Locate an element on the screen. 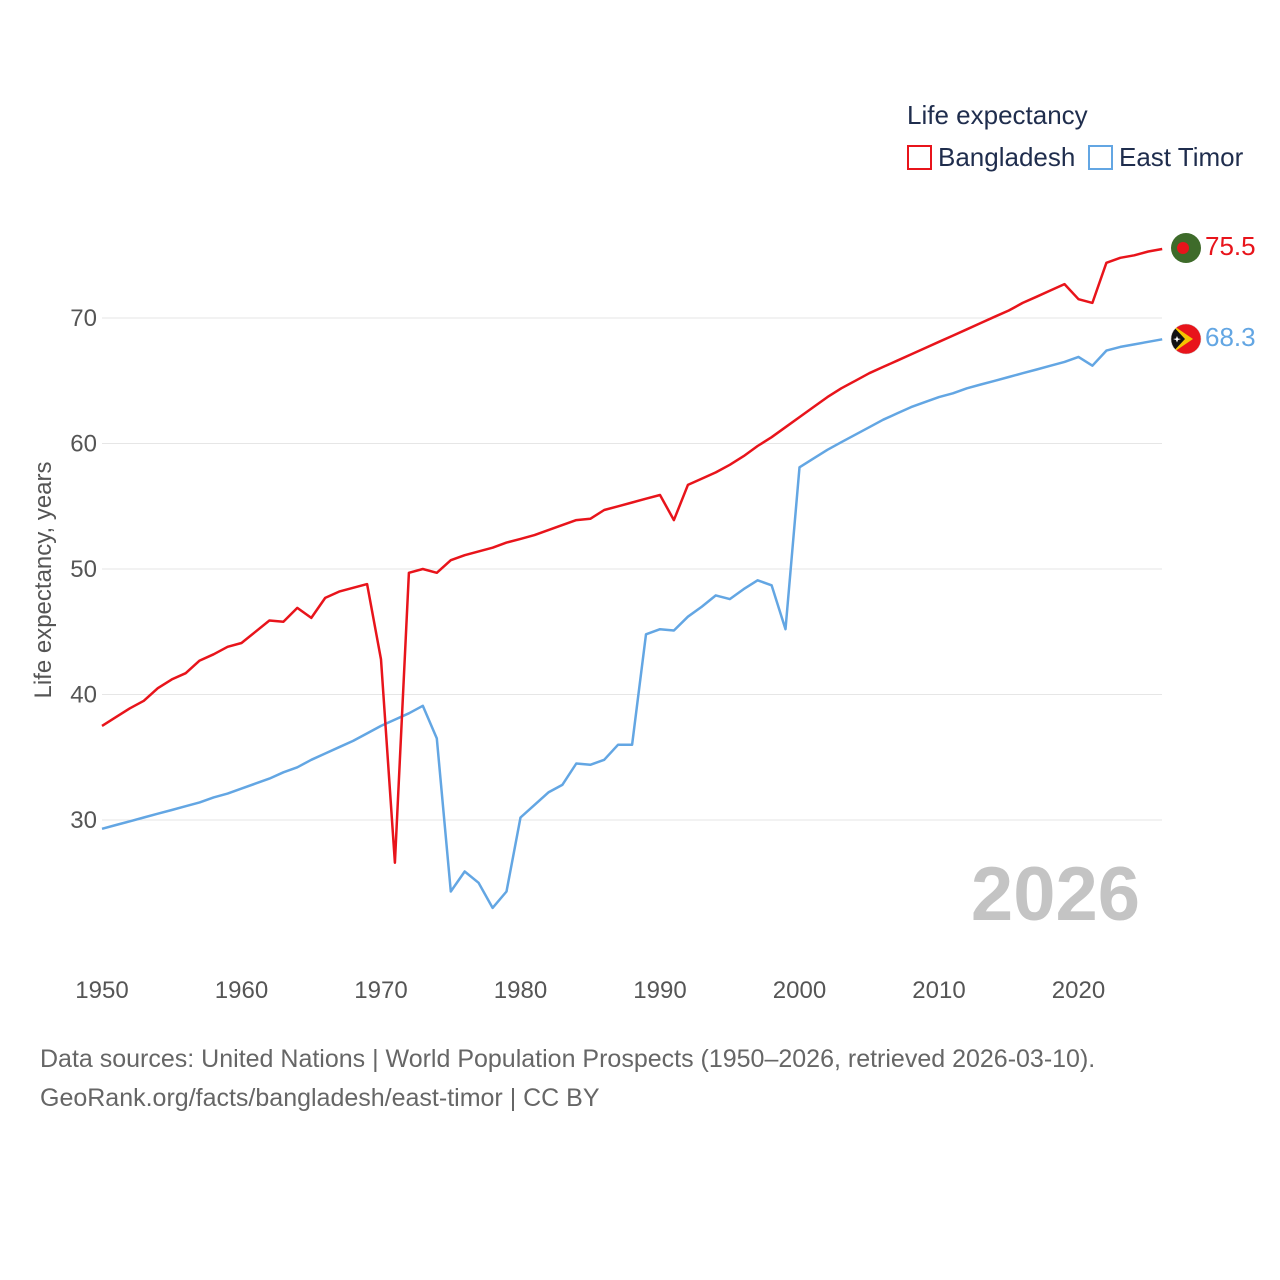  x-tick-1990: 1990 is located at coordinates (659, 990).